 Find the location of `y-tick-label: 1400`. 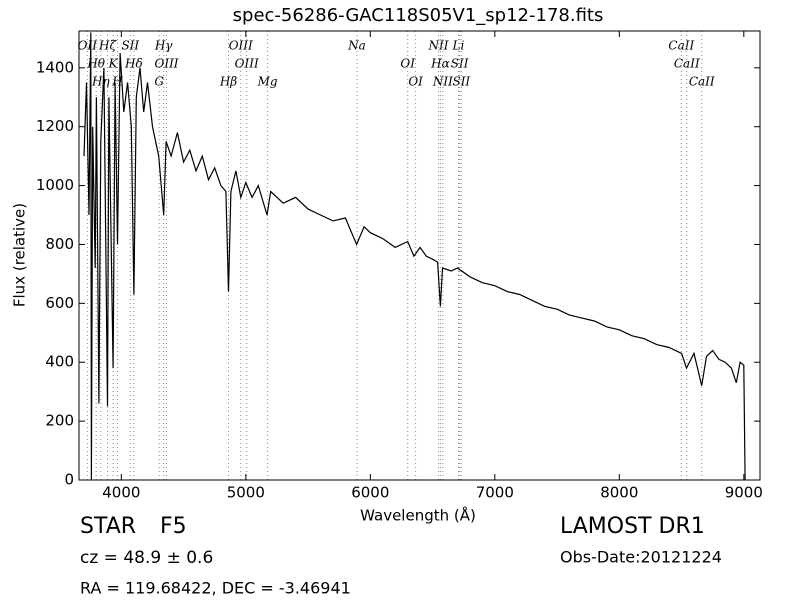

y-tick-label: 1400 is located at coordinates (55, 67).